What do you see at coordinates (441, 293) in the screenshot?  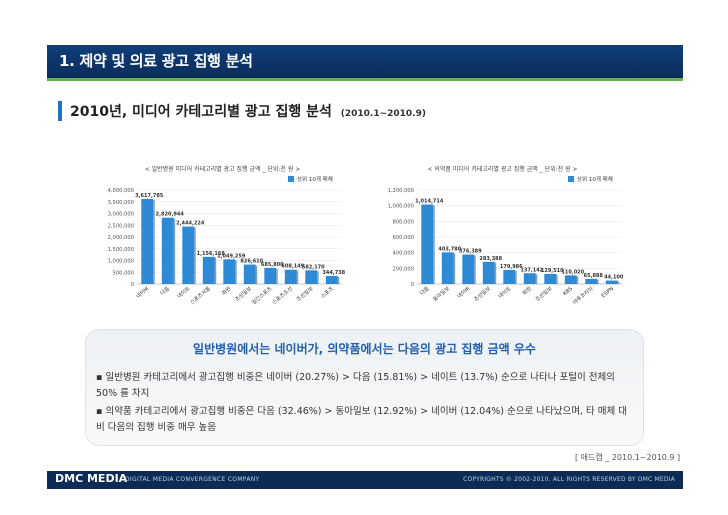 I see `x-tick-label: 동아일보` at bounding box center [441, 293].